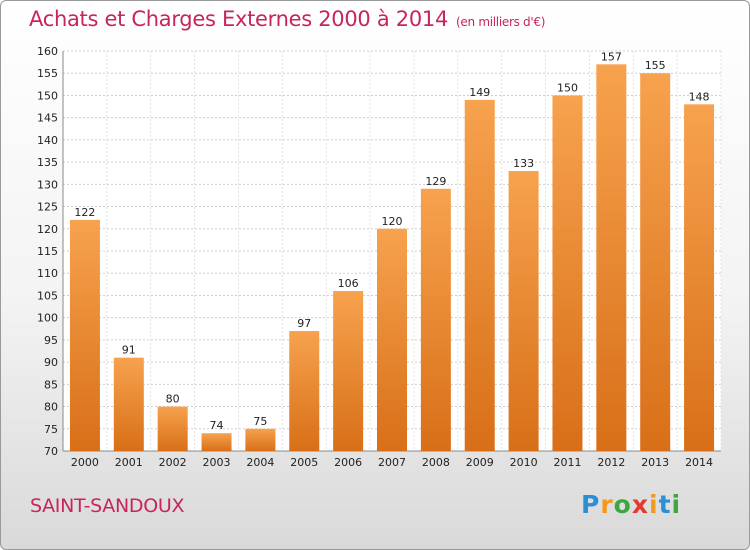 This screenshot has width=750, height=550. Describe the element at coordinates (47, 229) in the screenshot. I see `y-tick-label: 120` at that location.